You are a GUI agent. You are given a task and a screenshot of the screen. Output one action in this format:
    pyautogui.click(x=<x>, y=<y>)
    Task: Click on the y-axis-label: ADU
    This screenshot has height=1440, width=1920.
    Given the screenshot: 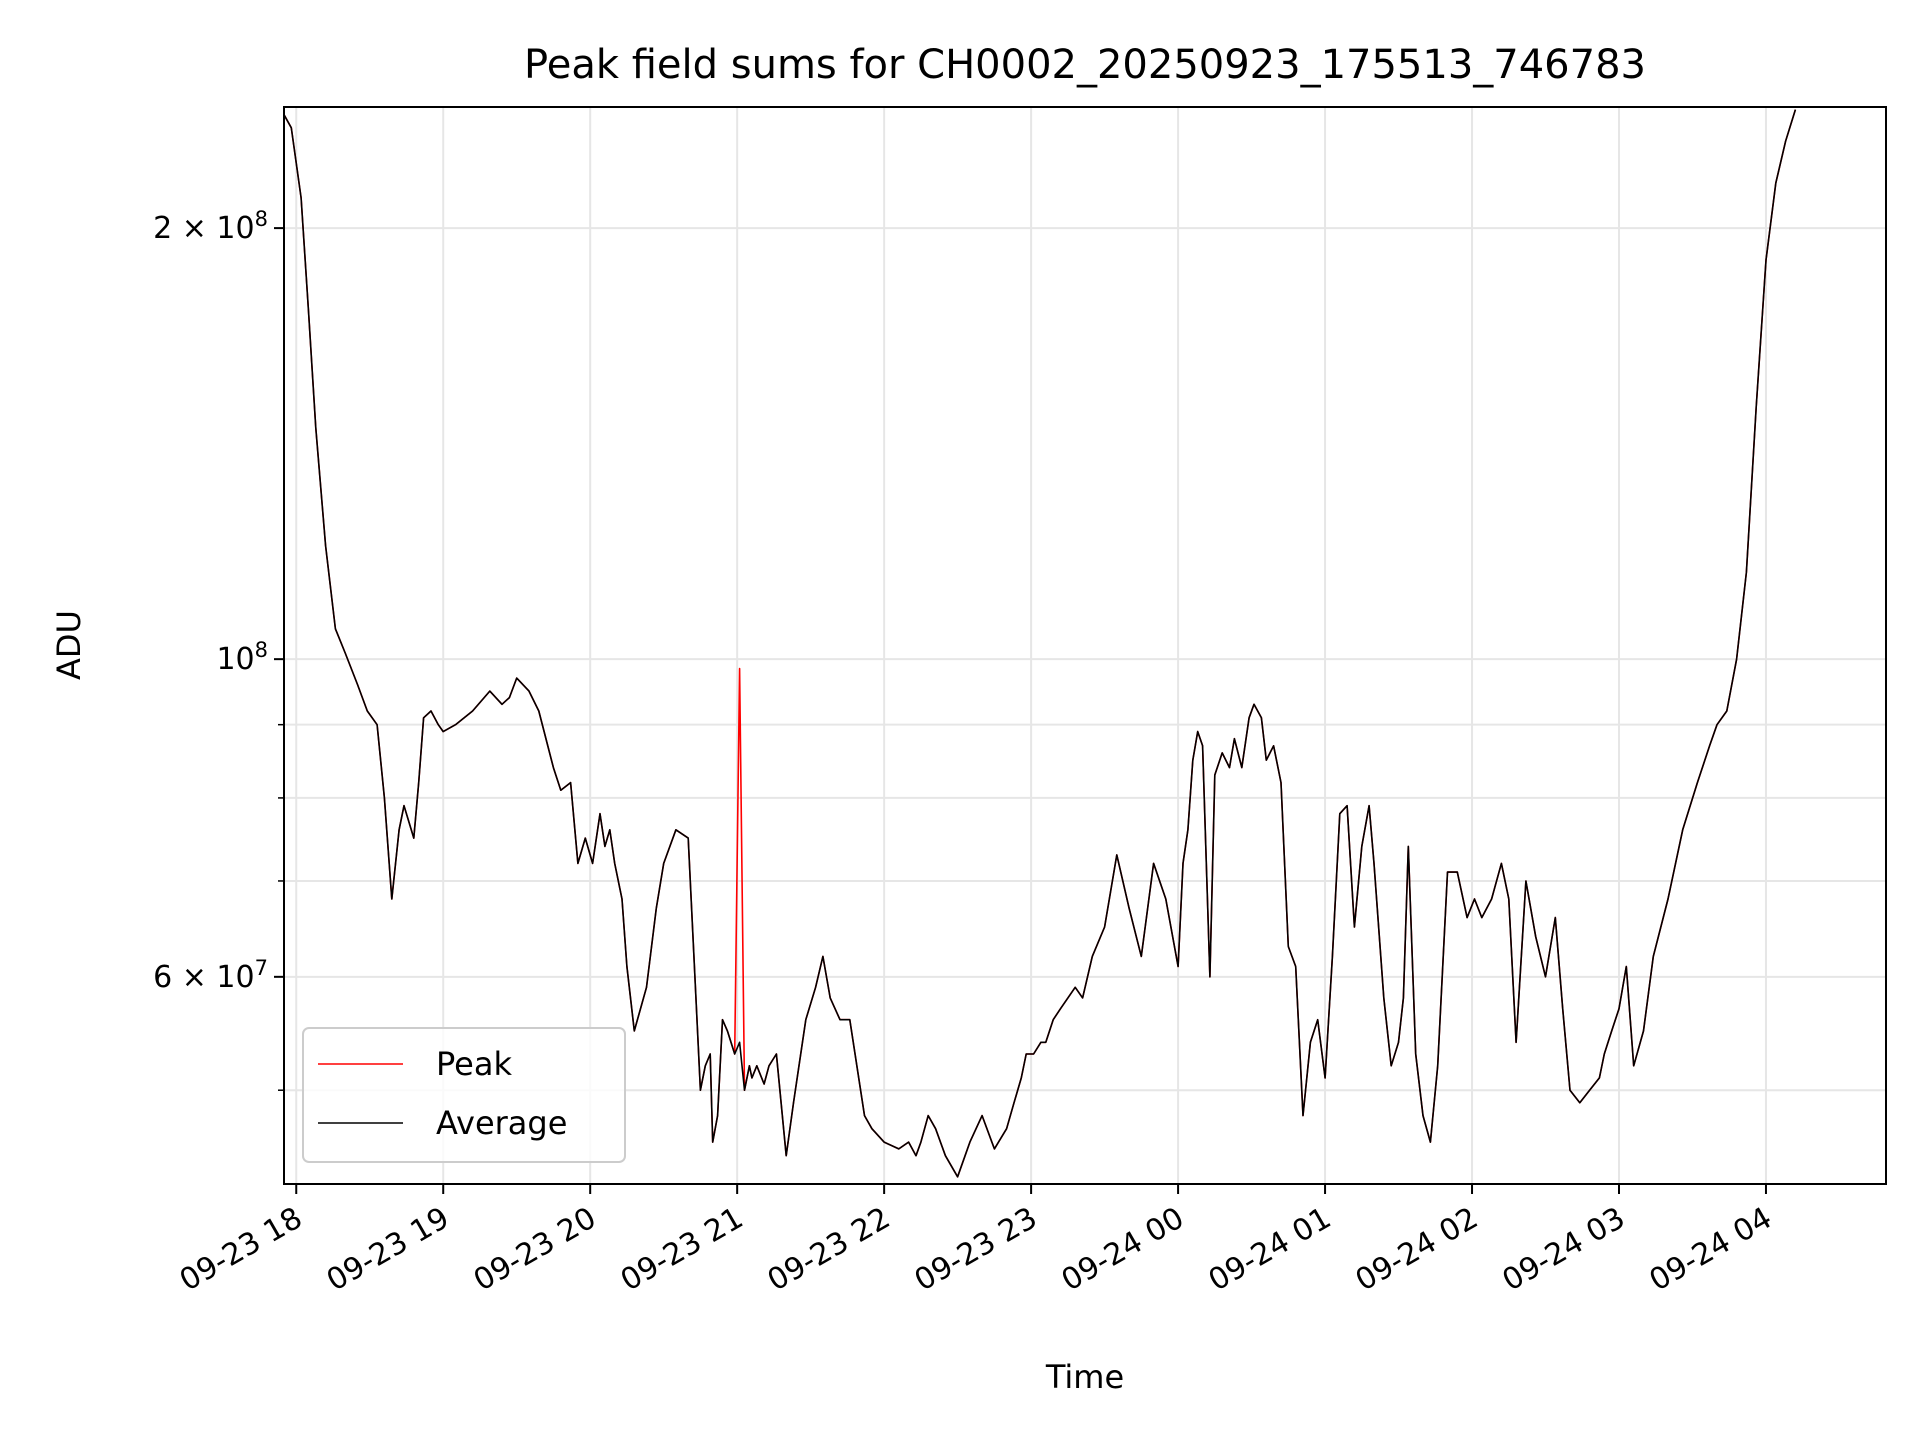 What is the action you would take?
    pyautogui.click(x=69, y=645)
    